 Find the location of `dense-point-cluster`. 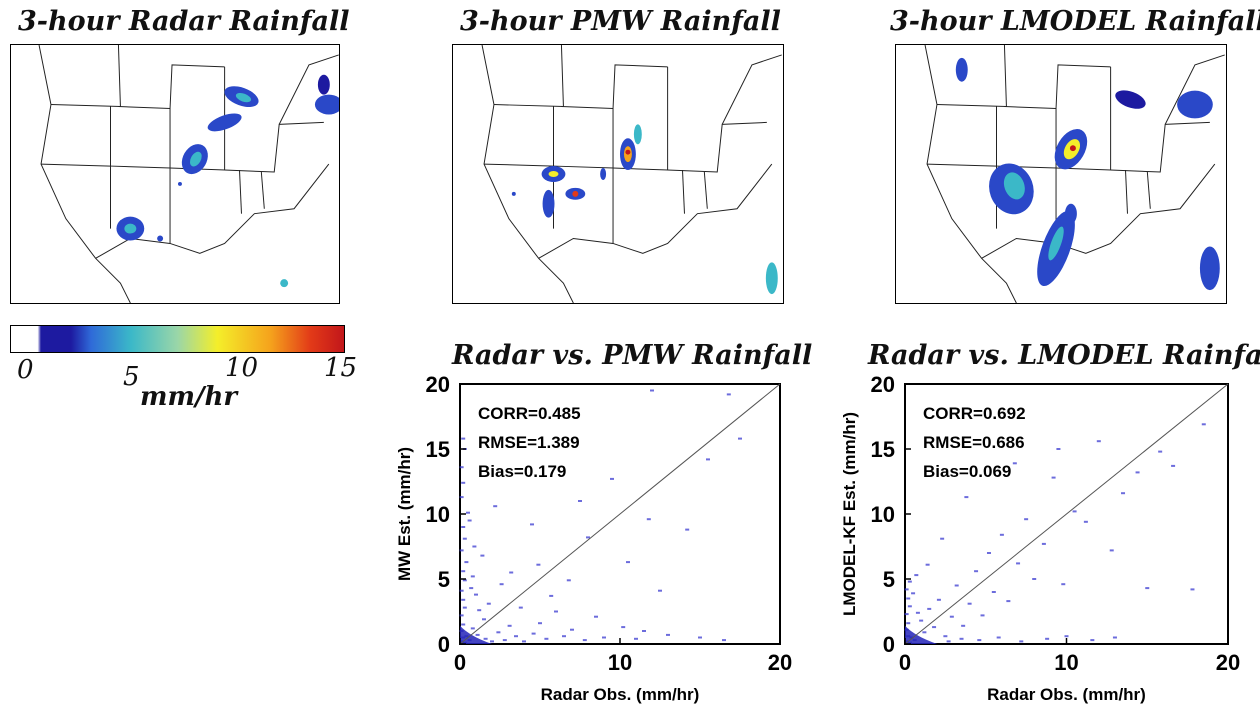

dense-point-cluster is located at coordinates (476, 634).